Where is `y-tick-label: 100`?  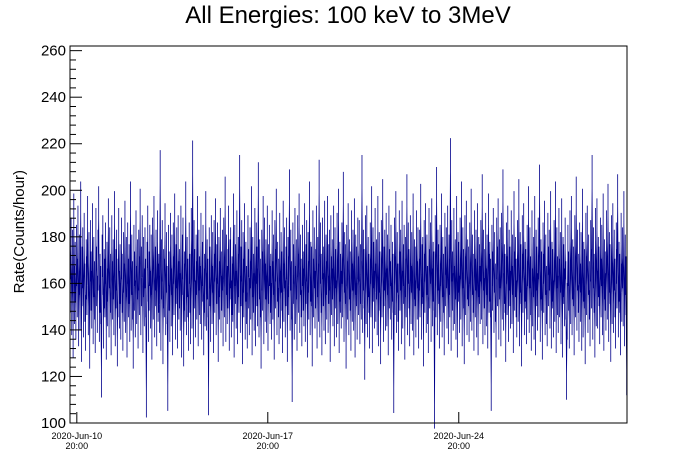 y-tick-label: 100 is located at coordinates (53, 423).